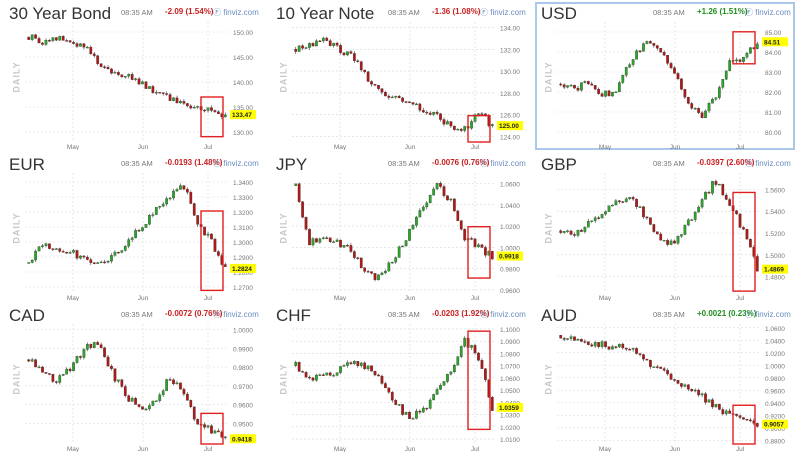 The image size is (800, 456). What do you see at coordinates (775, 404) in the screenshot?
I see `y-tick-label: 0.9400` at bounding box center [775, 404].